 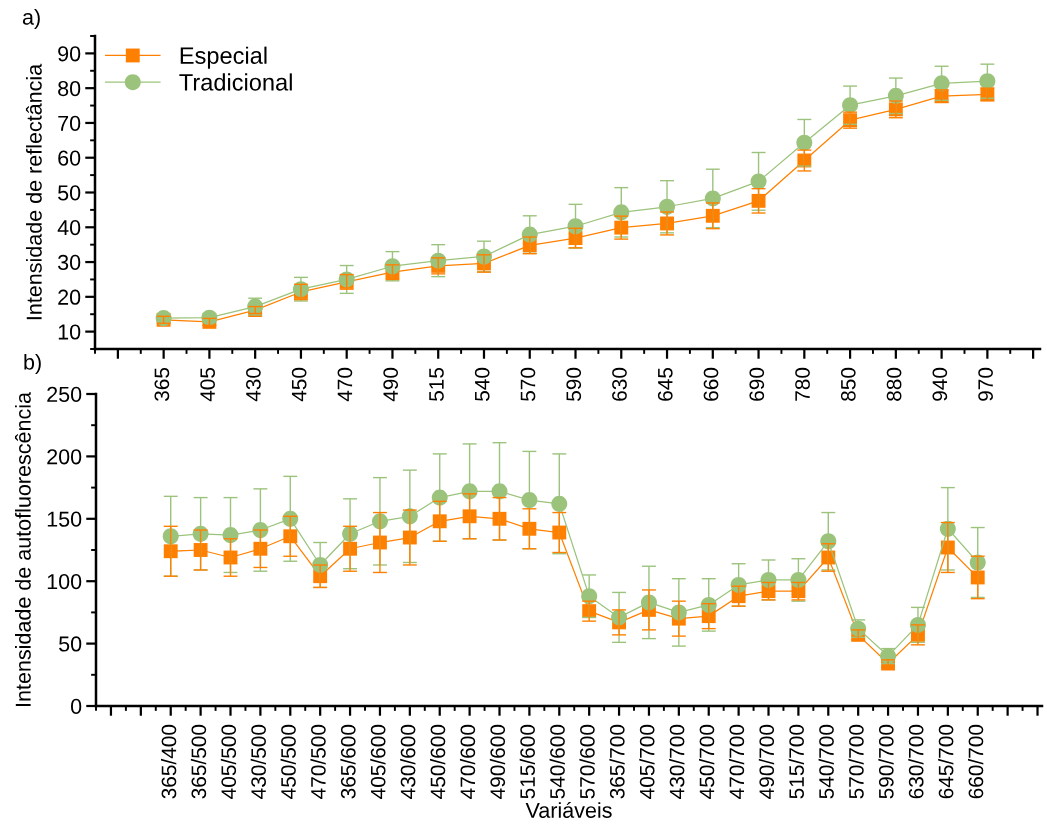 What do you see at coordinates (826, 761) in the screenshot?
I see `x-tick-label: 540/700` at bounding box center [826, 761].